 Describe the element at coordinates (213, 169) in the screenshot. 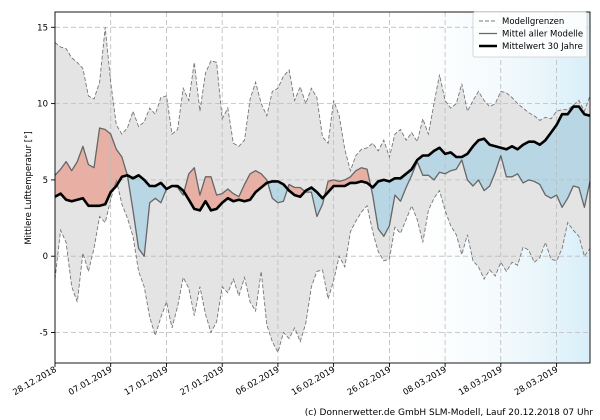

I see `anomaly-warm-area` at that location.